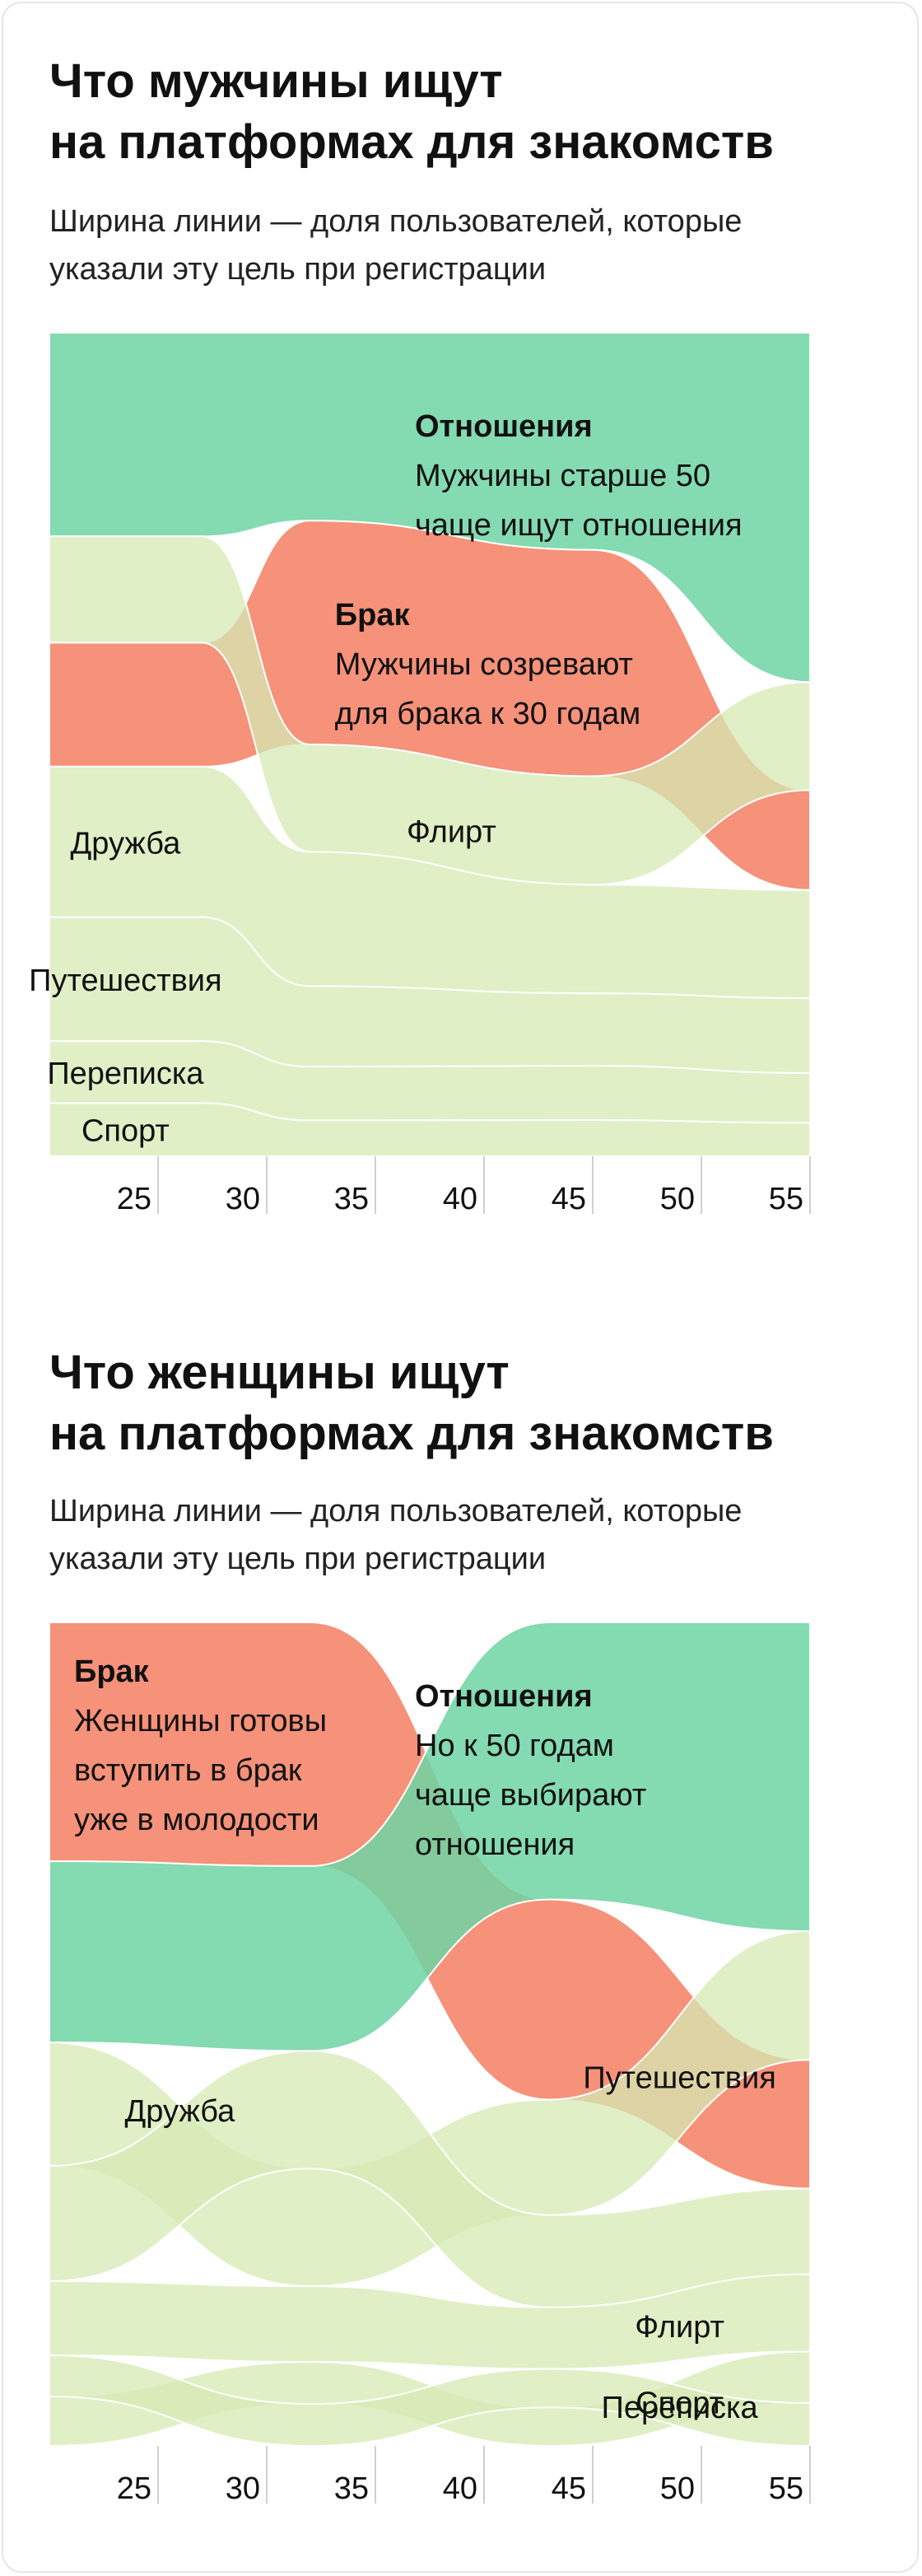 The height and width of the screenshot is (2576, 922). I want to click on annotation-line: уже в молодости, so click(196, 1820).